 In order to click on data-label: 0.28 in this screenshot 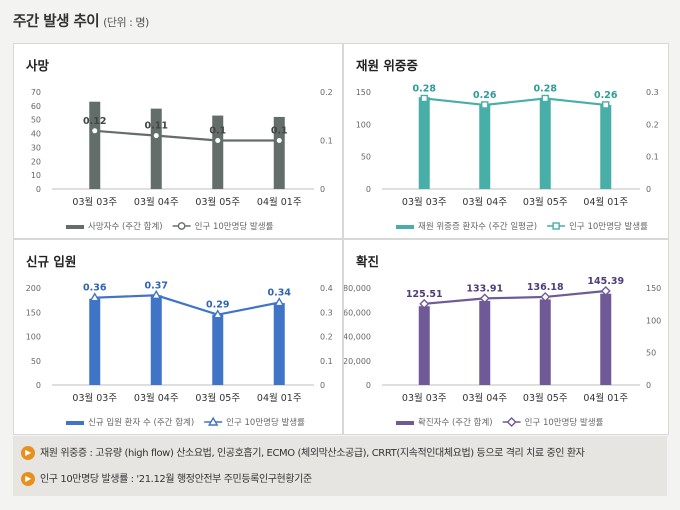, I will do `click(546, 88)`.